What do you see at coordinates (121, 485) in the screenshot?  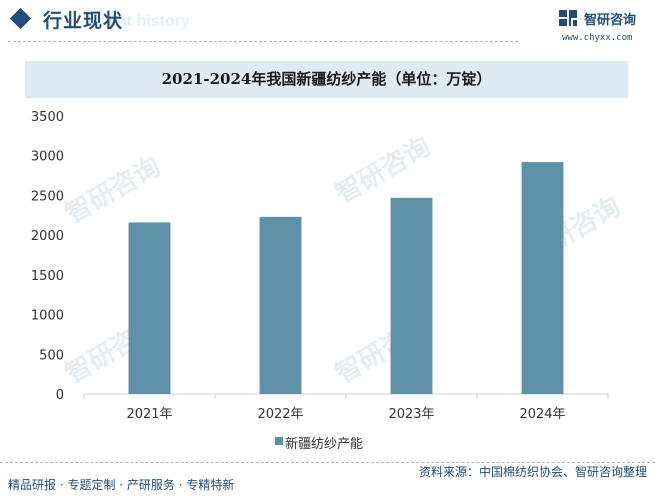 I see `footer-tags: 精品研报 · 专题定制 · 产研服务 · 专精特新` at bounding box center [121, 485].